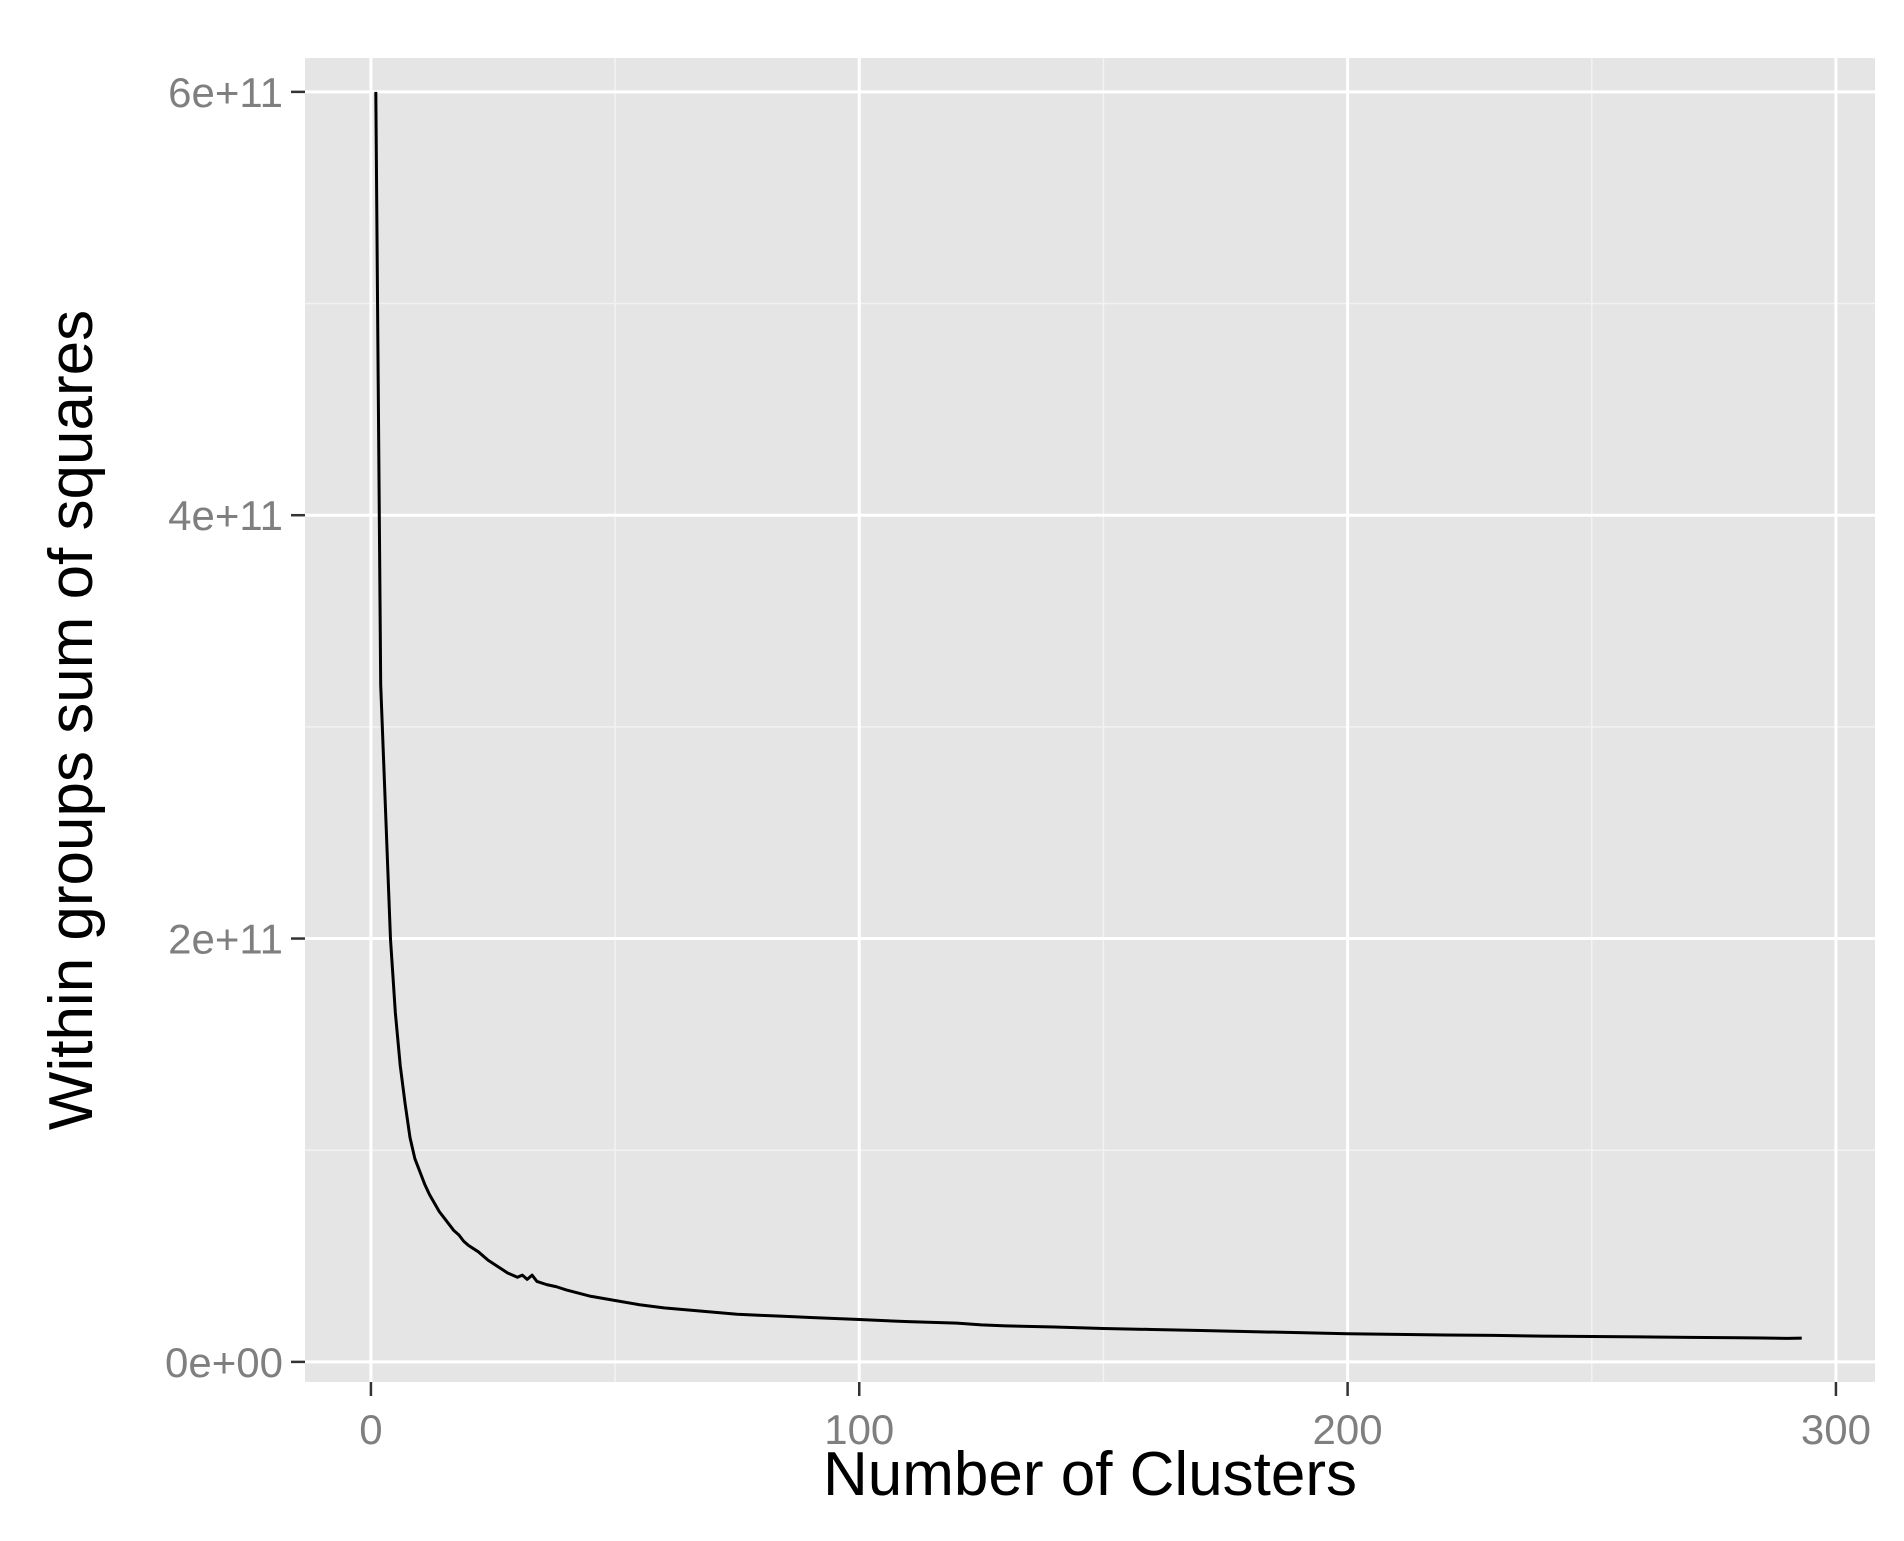  What do you see at coordinates (235, 727) in the screenshot?
I see `y-axis: 0e+00 2e+11 4e+11 6e+11` at bounding box center [235, 727].